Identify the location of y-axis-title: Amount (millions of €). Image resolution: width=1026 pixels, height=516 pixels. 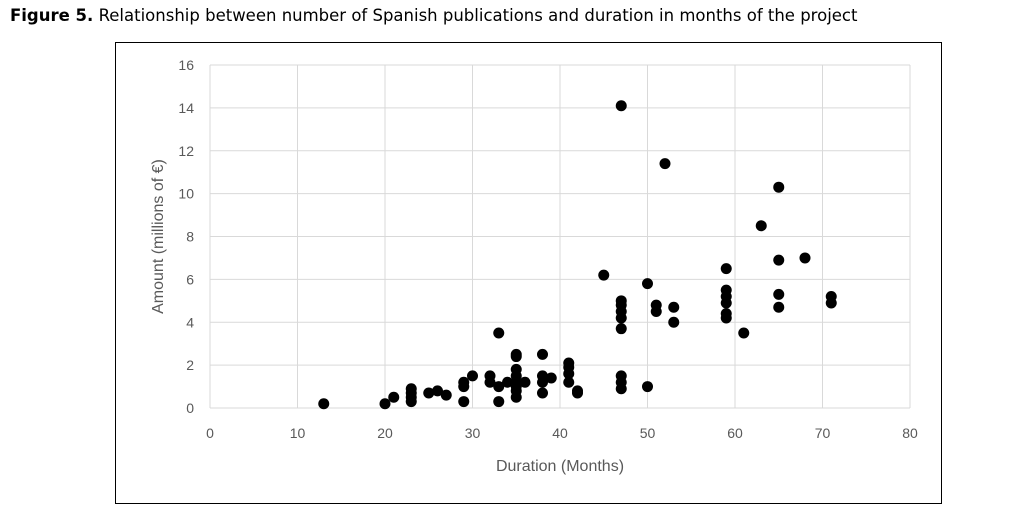
(158, 236).